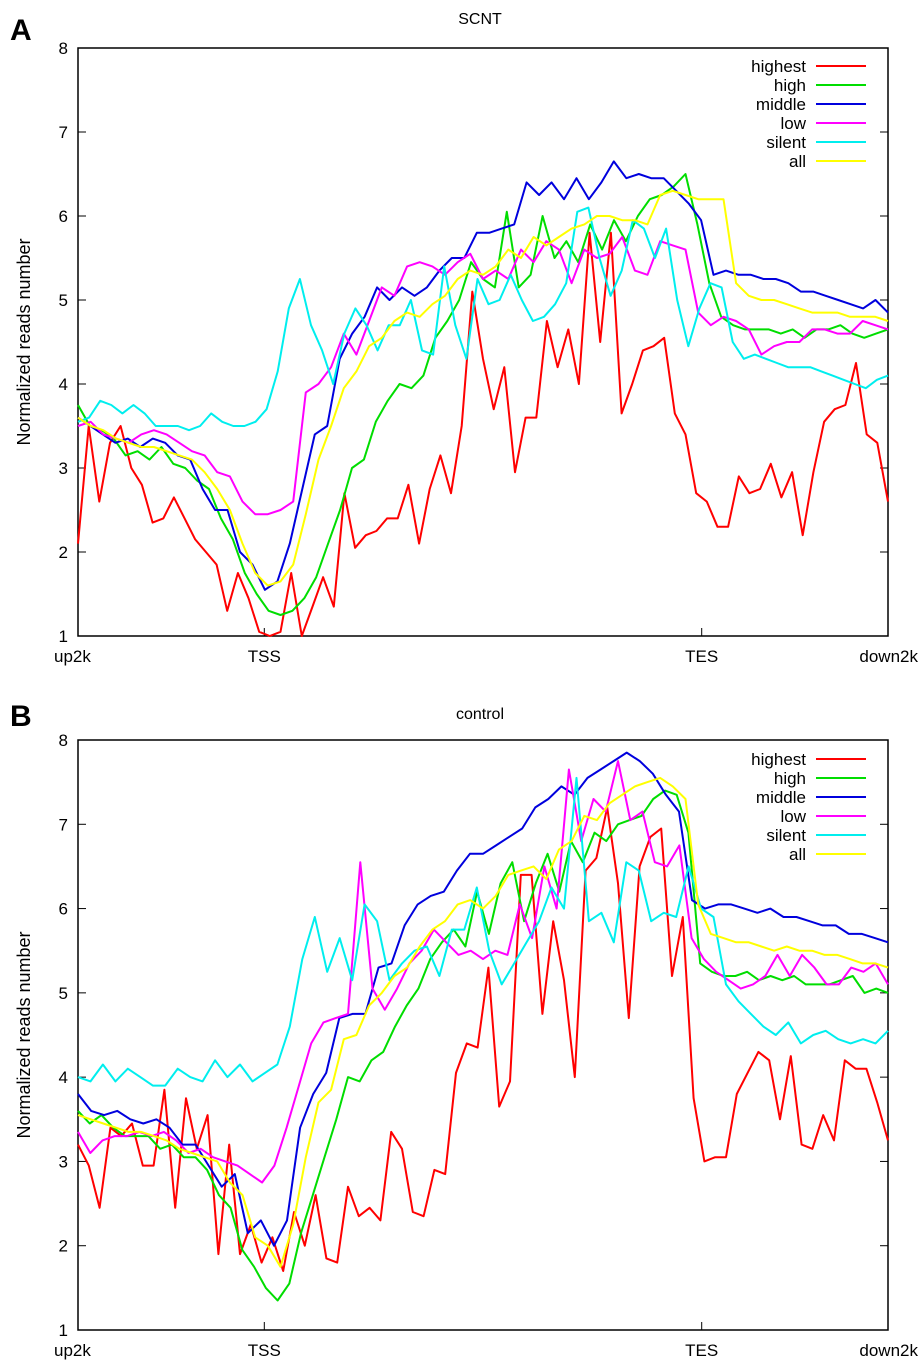 The height and width of the screenshot is (1361, 921). Describe the element at coordinates (480, 19) in the screenshot. I see `chart-title-a: SCNT` at that location.